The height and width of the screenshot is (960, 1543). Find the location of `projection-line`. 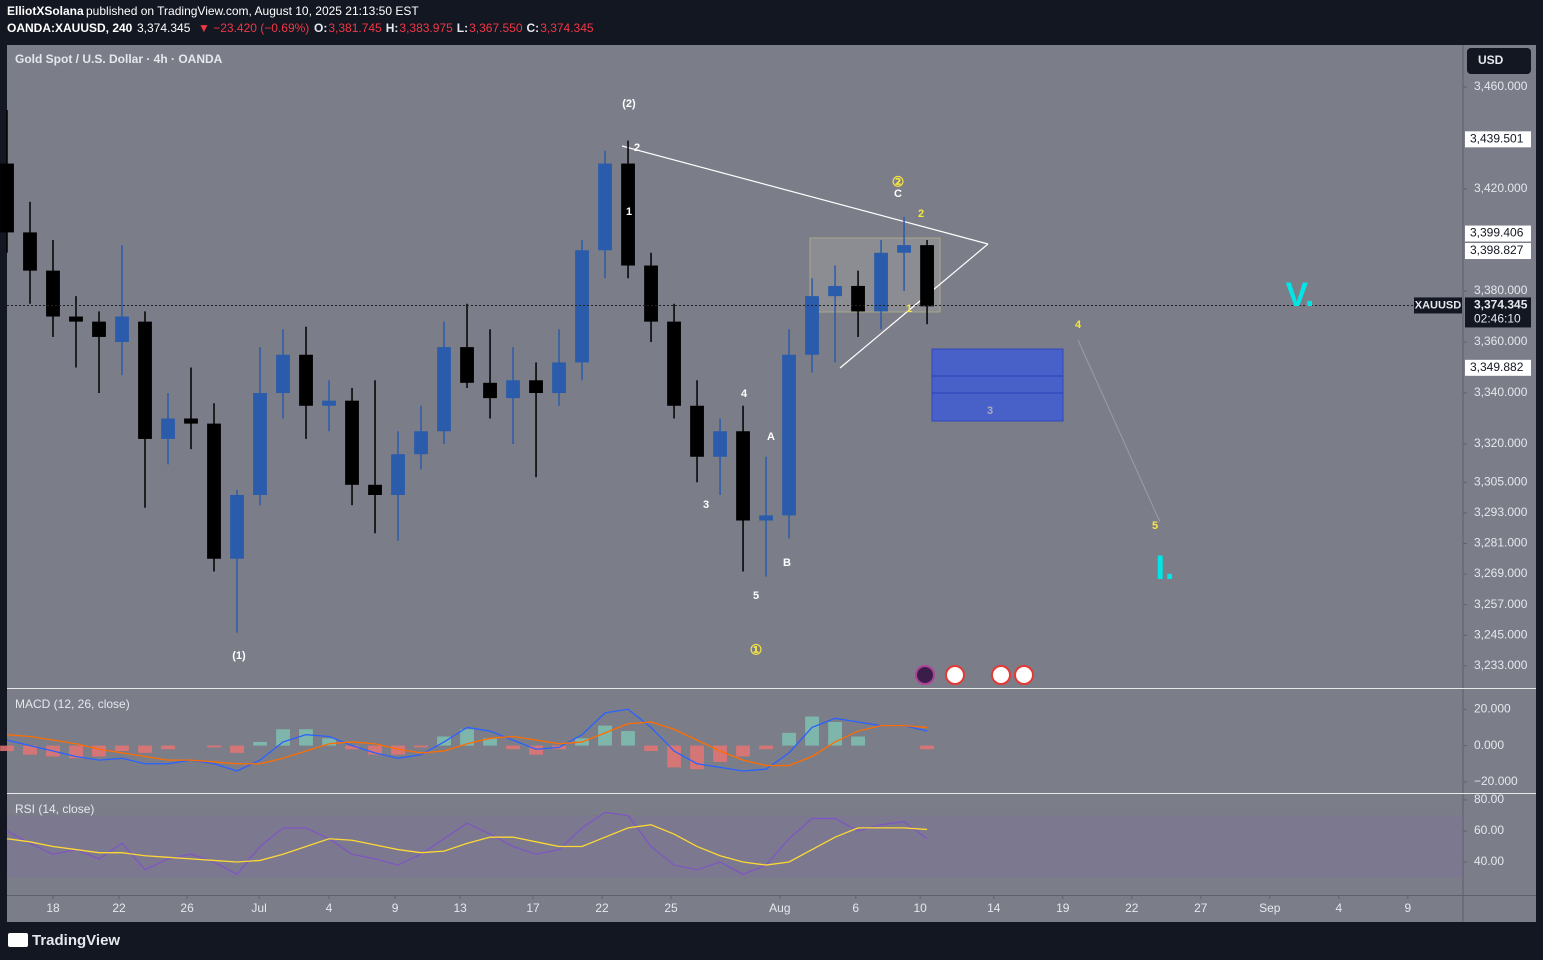

projection-line is located at coordinates (1119, 431).